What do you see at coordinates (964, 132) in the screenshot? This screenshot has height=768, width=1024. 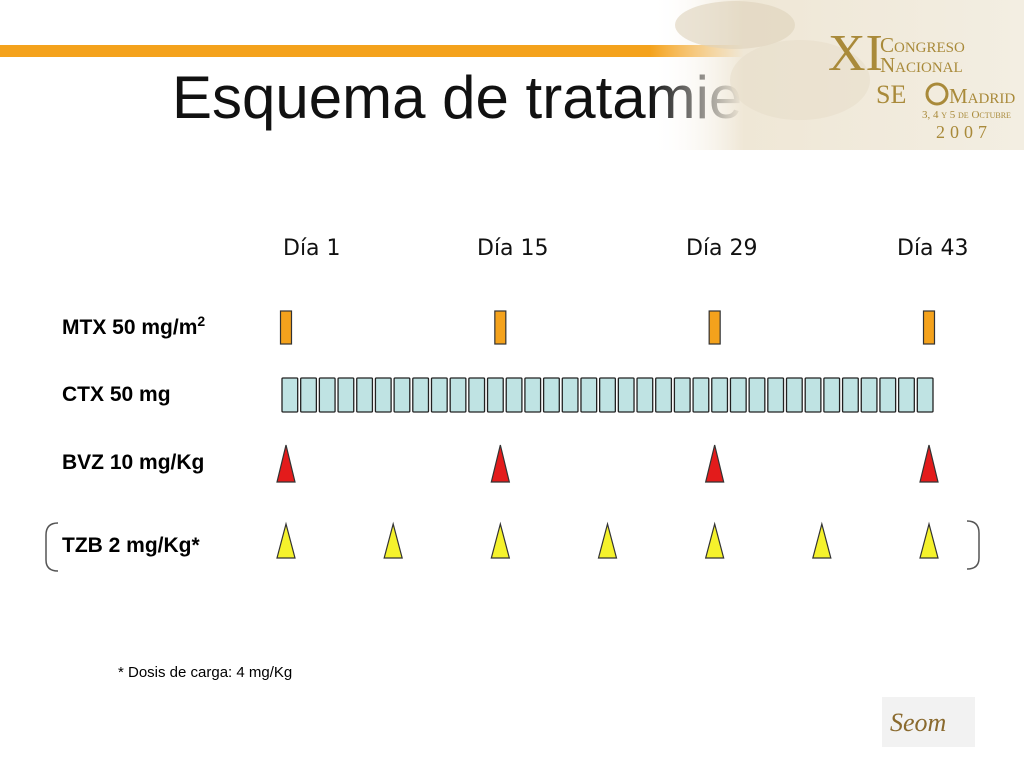 I see `banner-year: 2007` at bounding box center [964, 132].